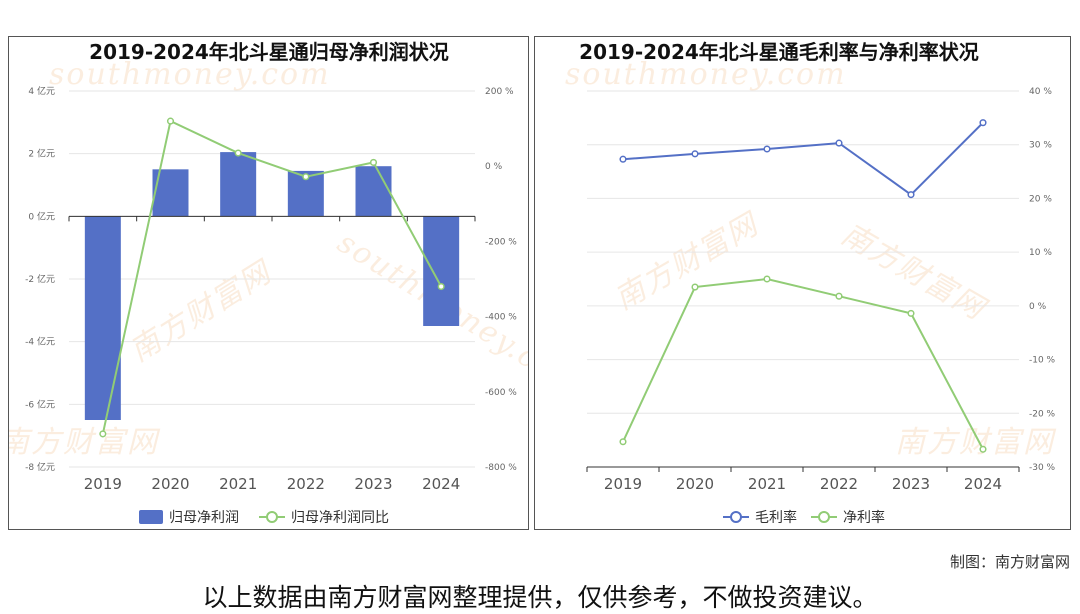 Image resolution: width=1080 pixels, height=614 pixels. Describe the element at coordinates (103, 434) in the screenshot. I see `yoy-point-2019` at that location.